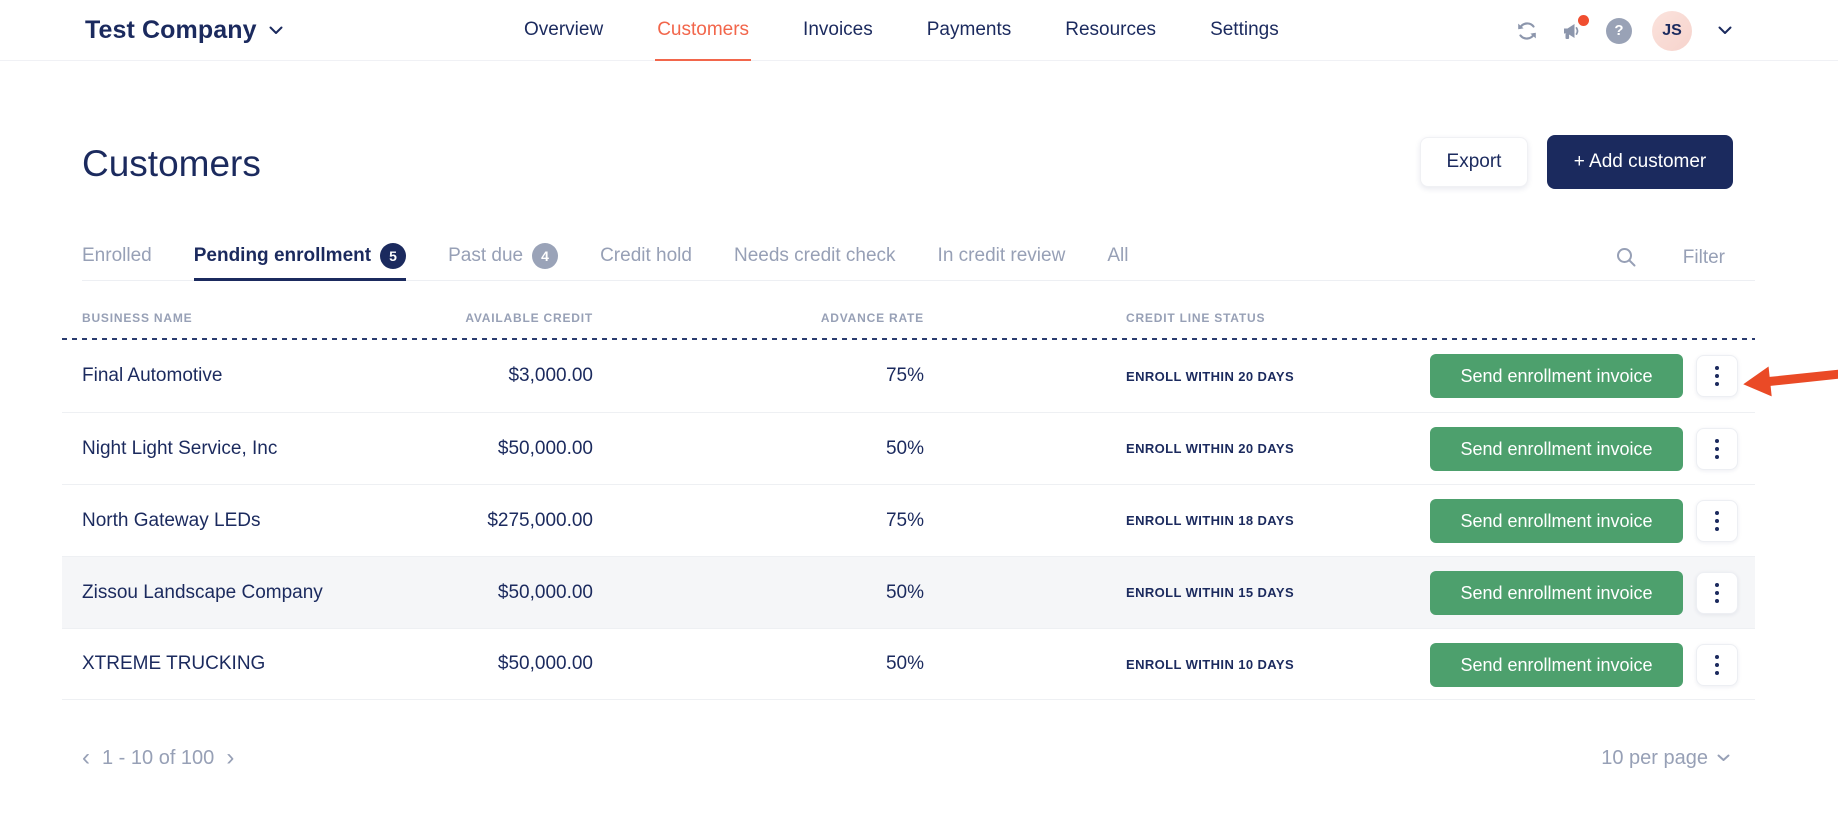 The width and height of the screenshot is (1838, 820). Describe the element at coordinates (86, 757) in the screenshot. I see `prev-page-button: ‹` at that location.